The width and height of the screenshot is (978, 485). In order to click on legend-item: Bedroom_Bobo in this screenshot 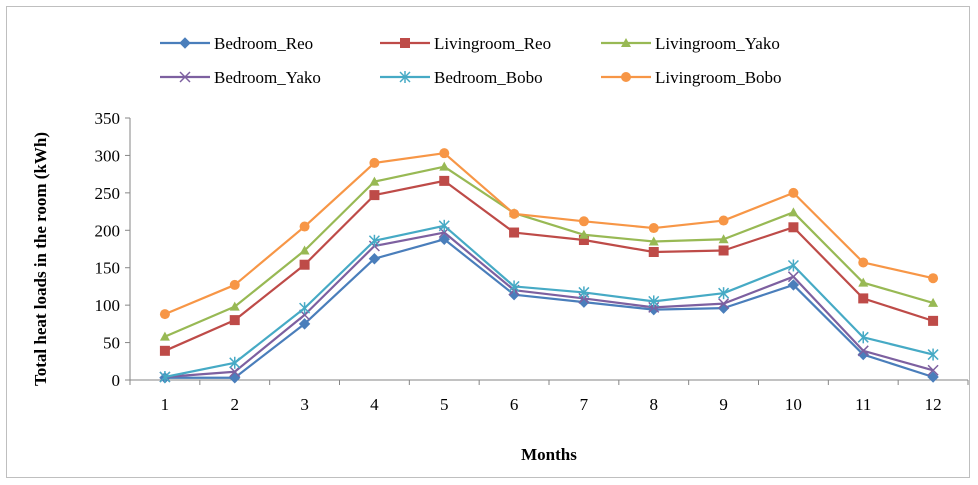, I will do `click(461, 77)`.